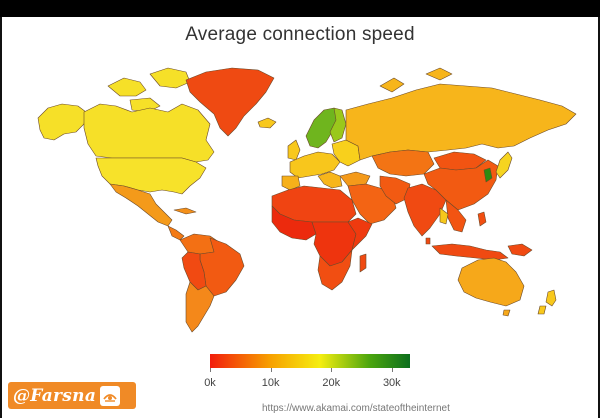 The height and width of the screenshot is (418, 600). Describe the element at coordinates (335, 270) in the screenshot. I see `region-southern-africa` at that location.